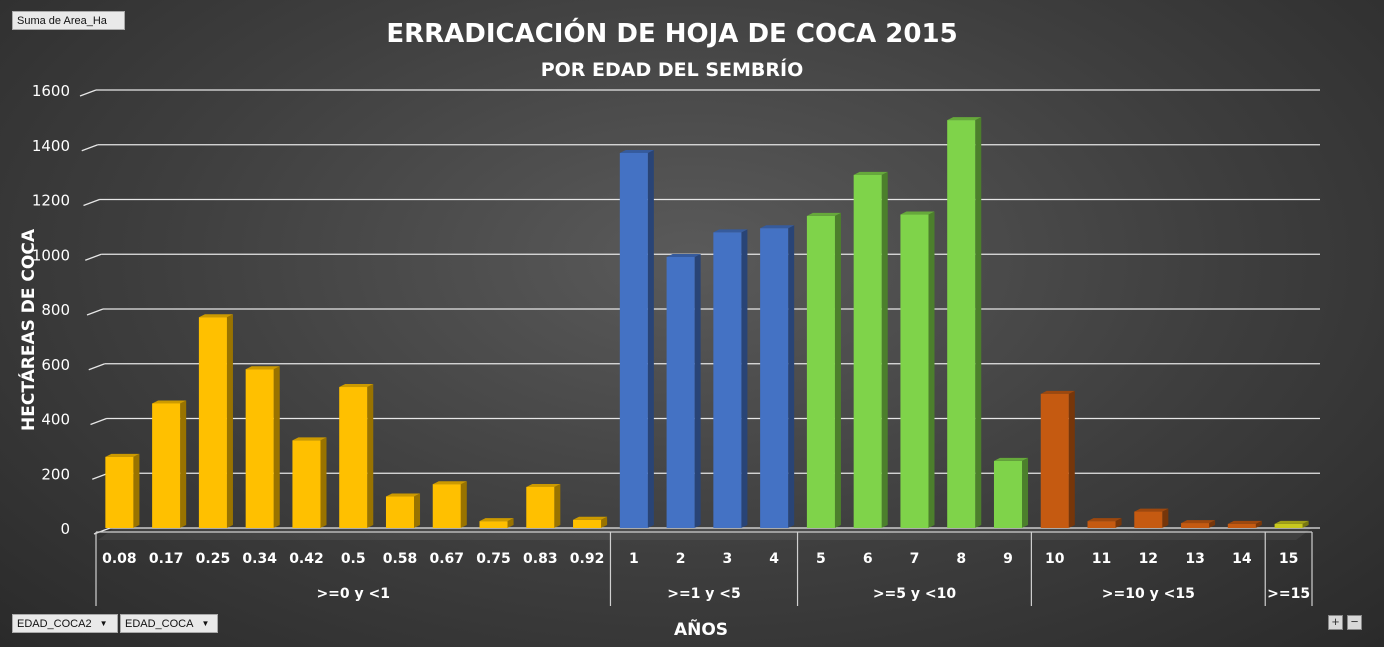 The image size is (1384, 647). What do you see at coordinates (446, 559) in the screenshot?
I see `x-tick-label: 0.67` at bounding box center [446, 559].